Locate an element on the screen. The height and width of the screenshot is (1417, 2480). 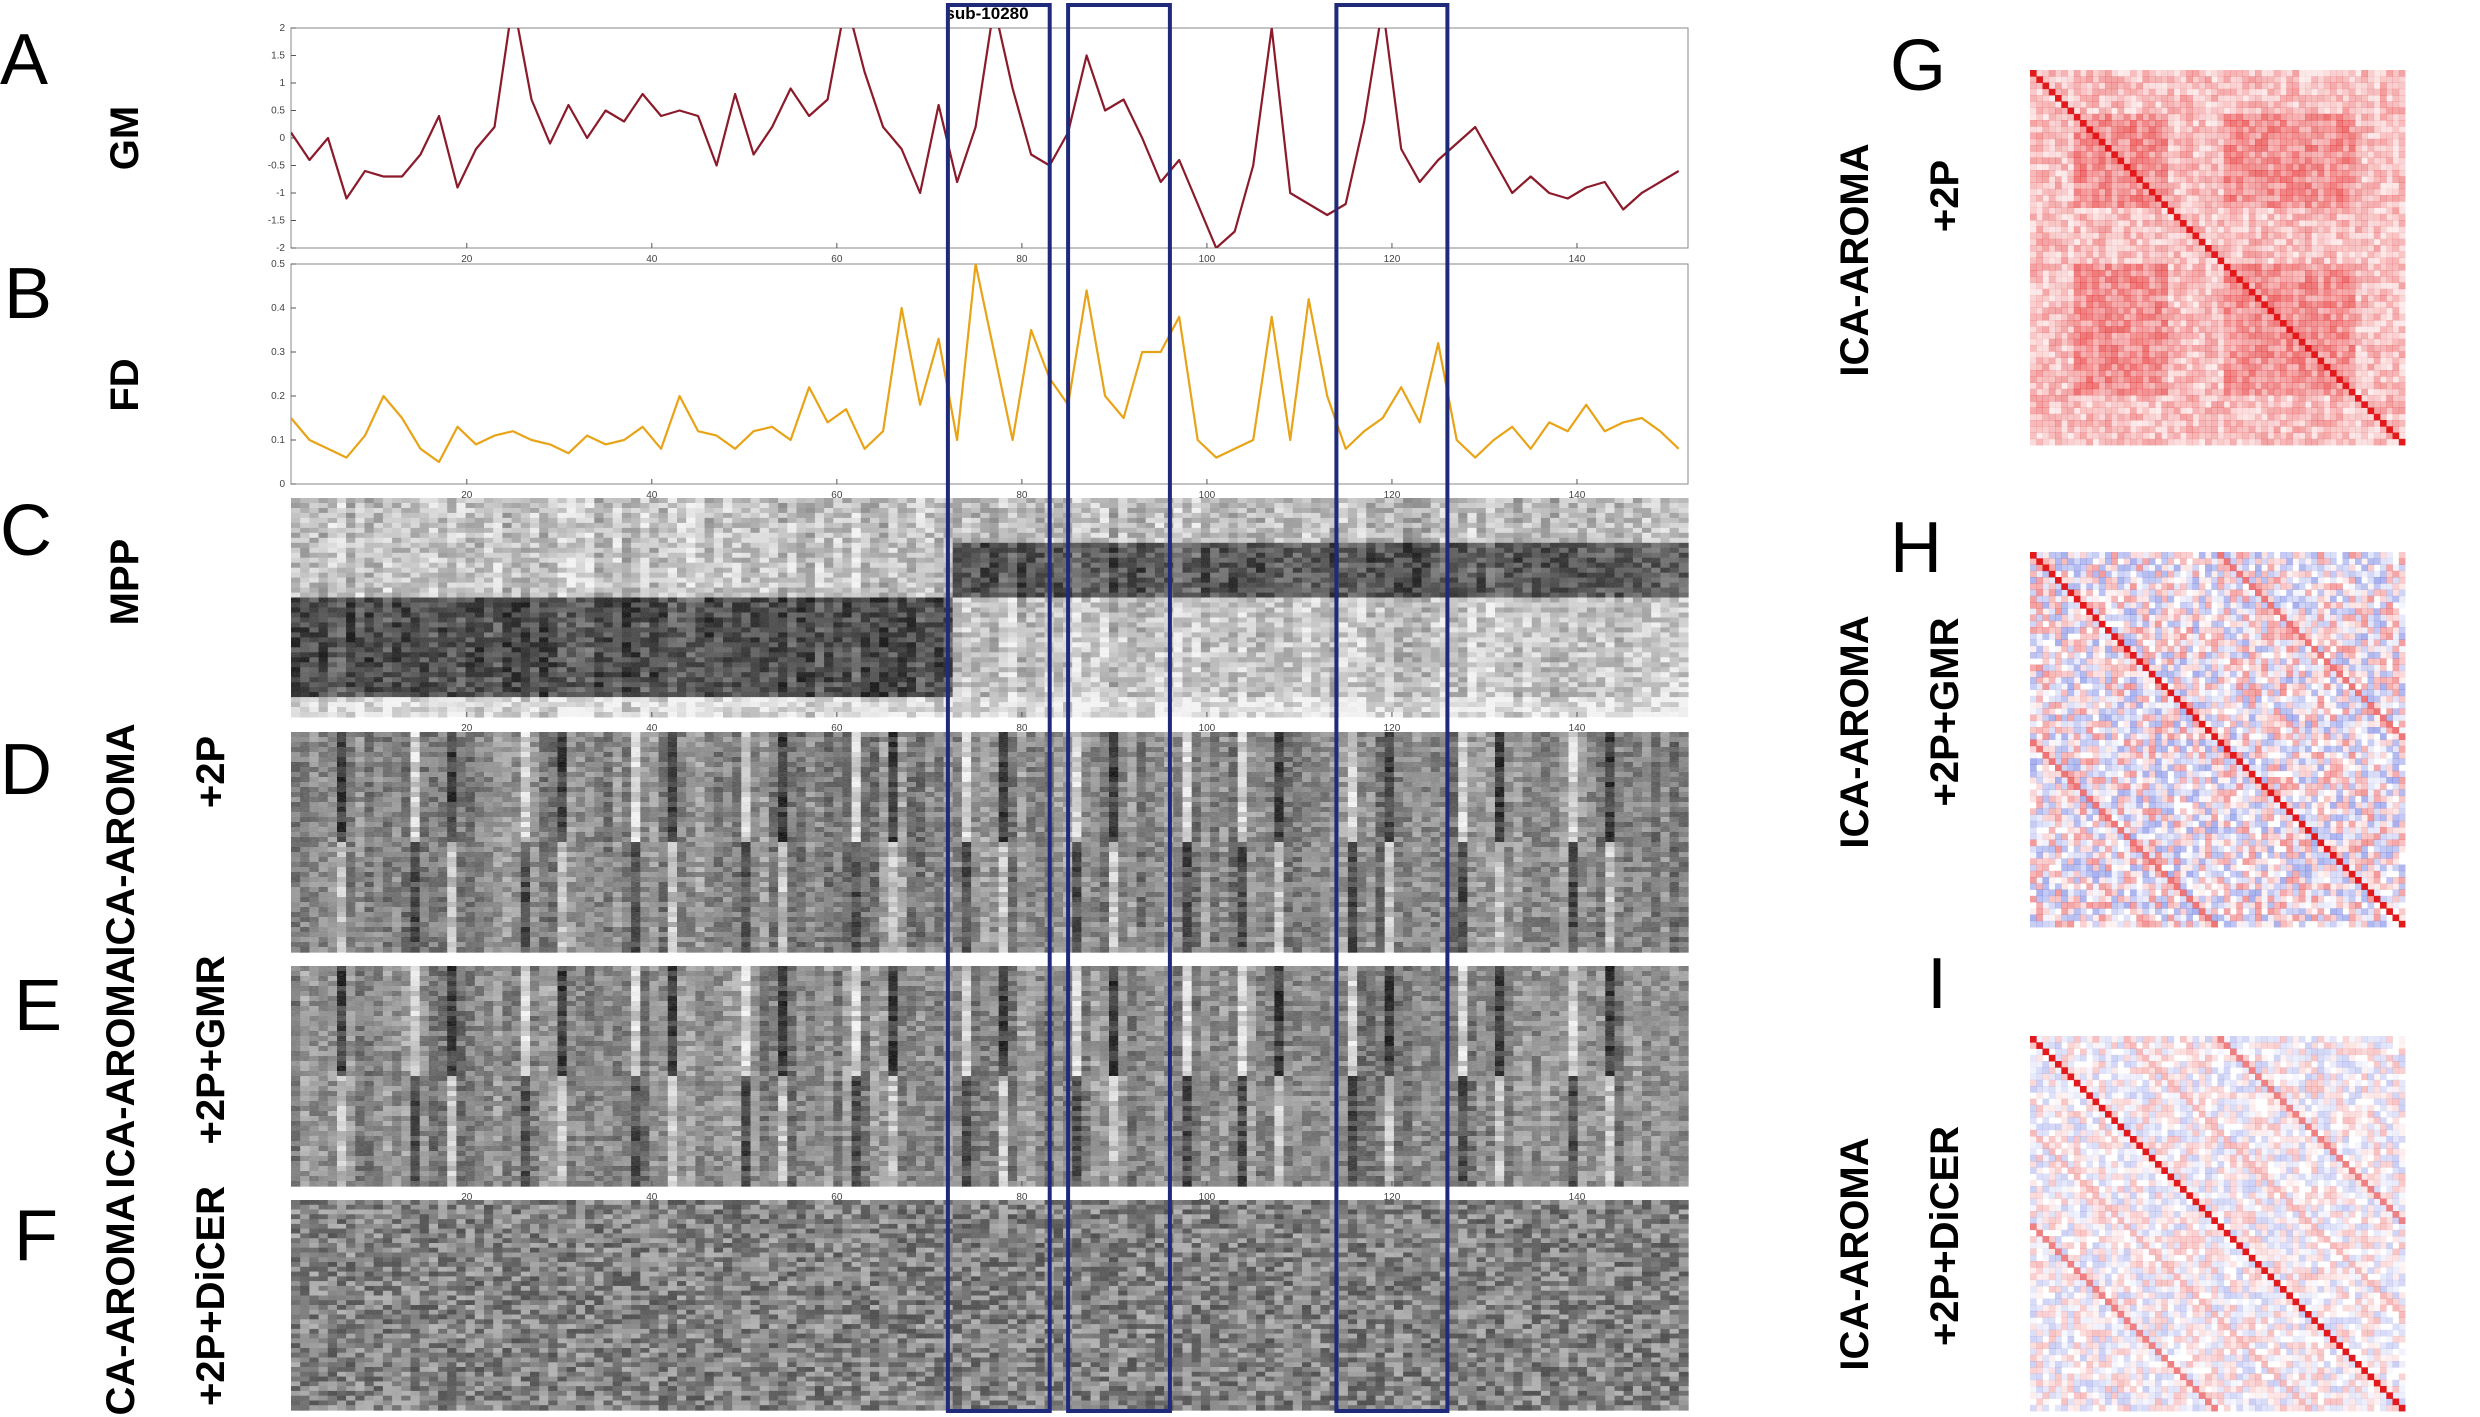
fd-ytick-label: 0.1 is located at coordinates (278, 440).